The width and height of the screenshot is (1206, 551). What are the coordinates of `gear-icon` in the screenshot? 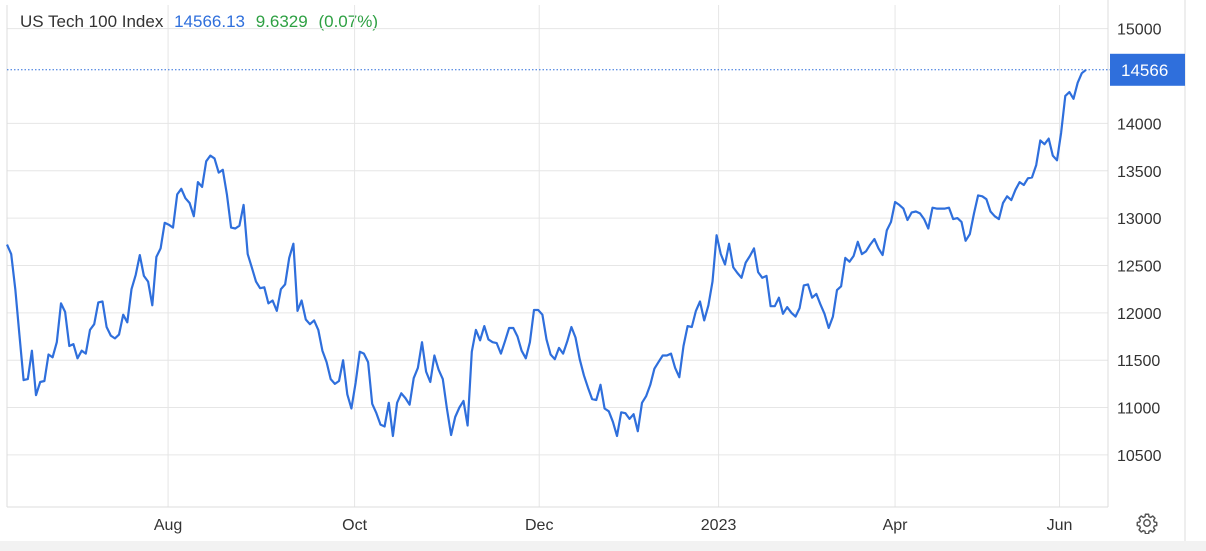 It's located at (1147, 523).